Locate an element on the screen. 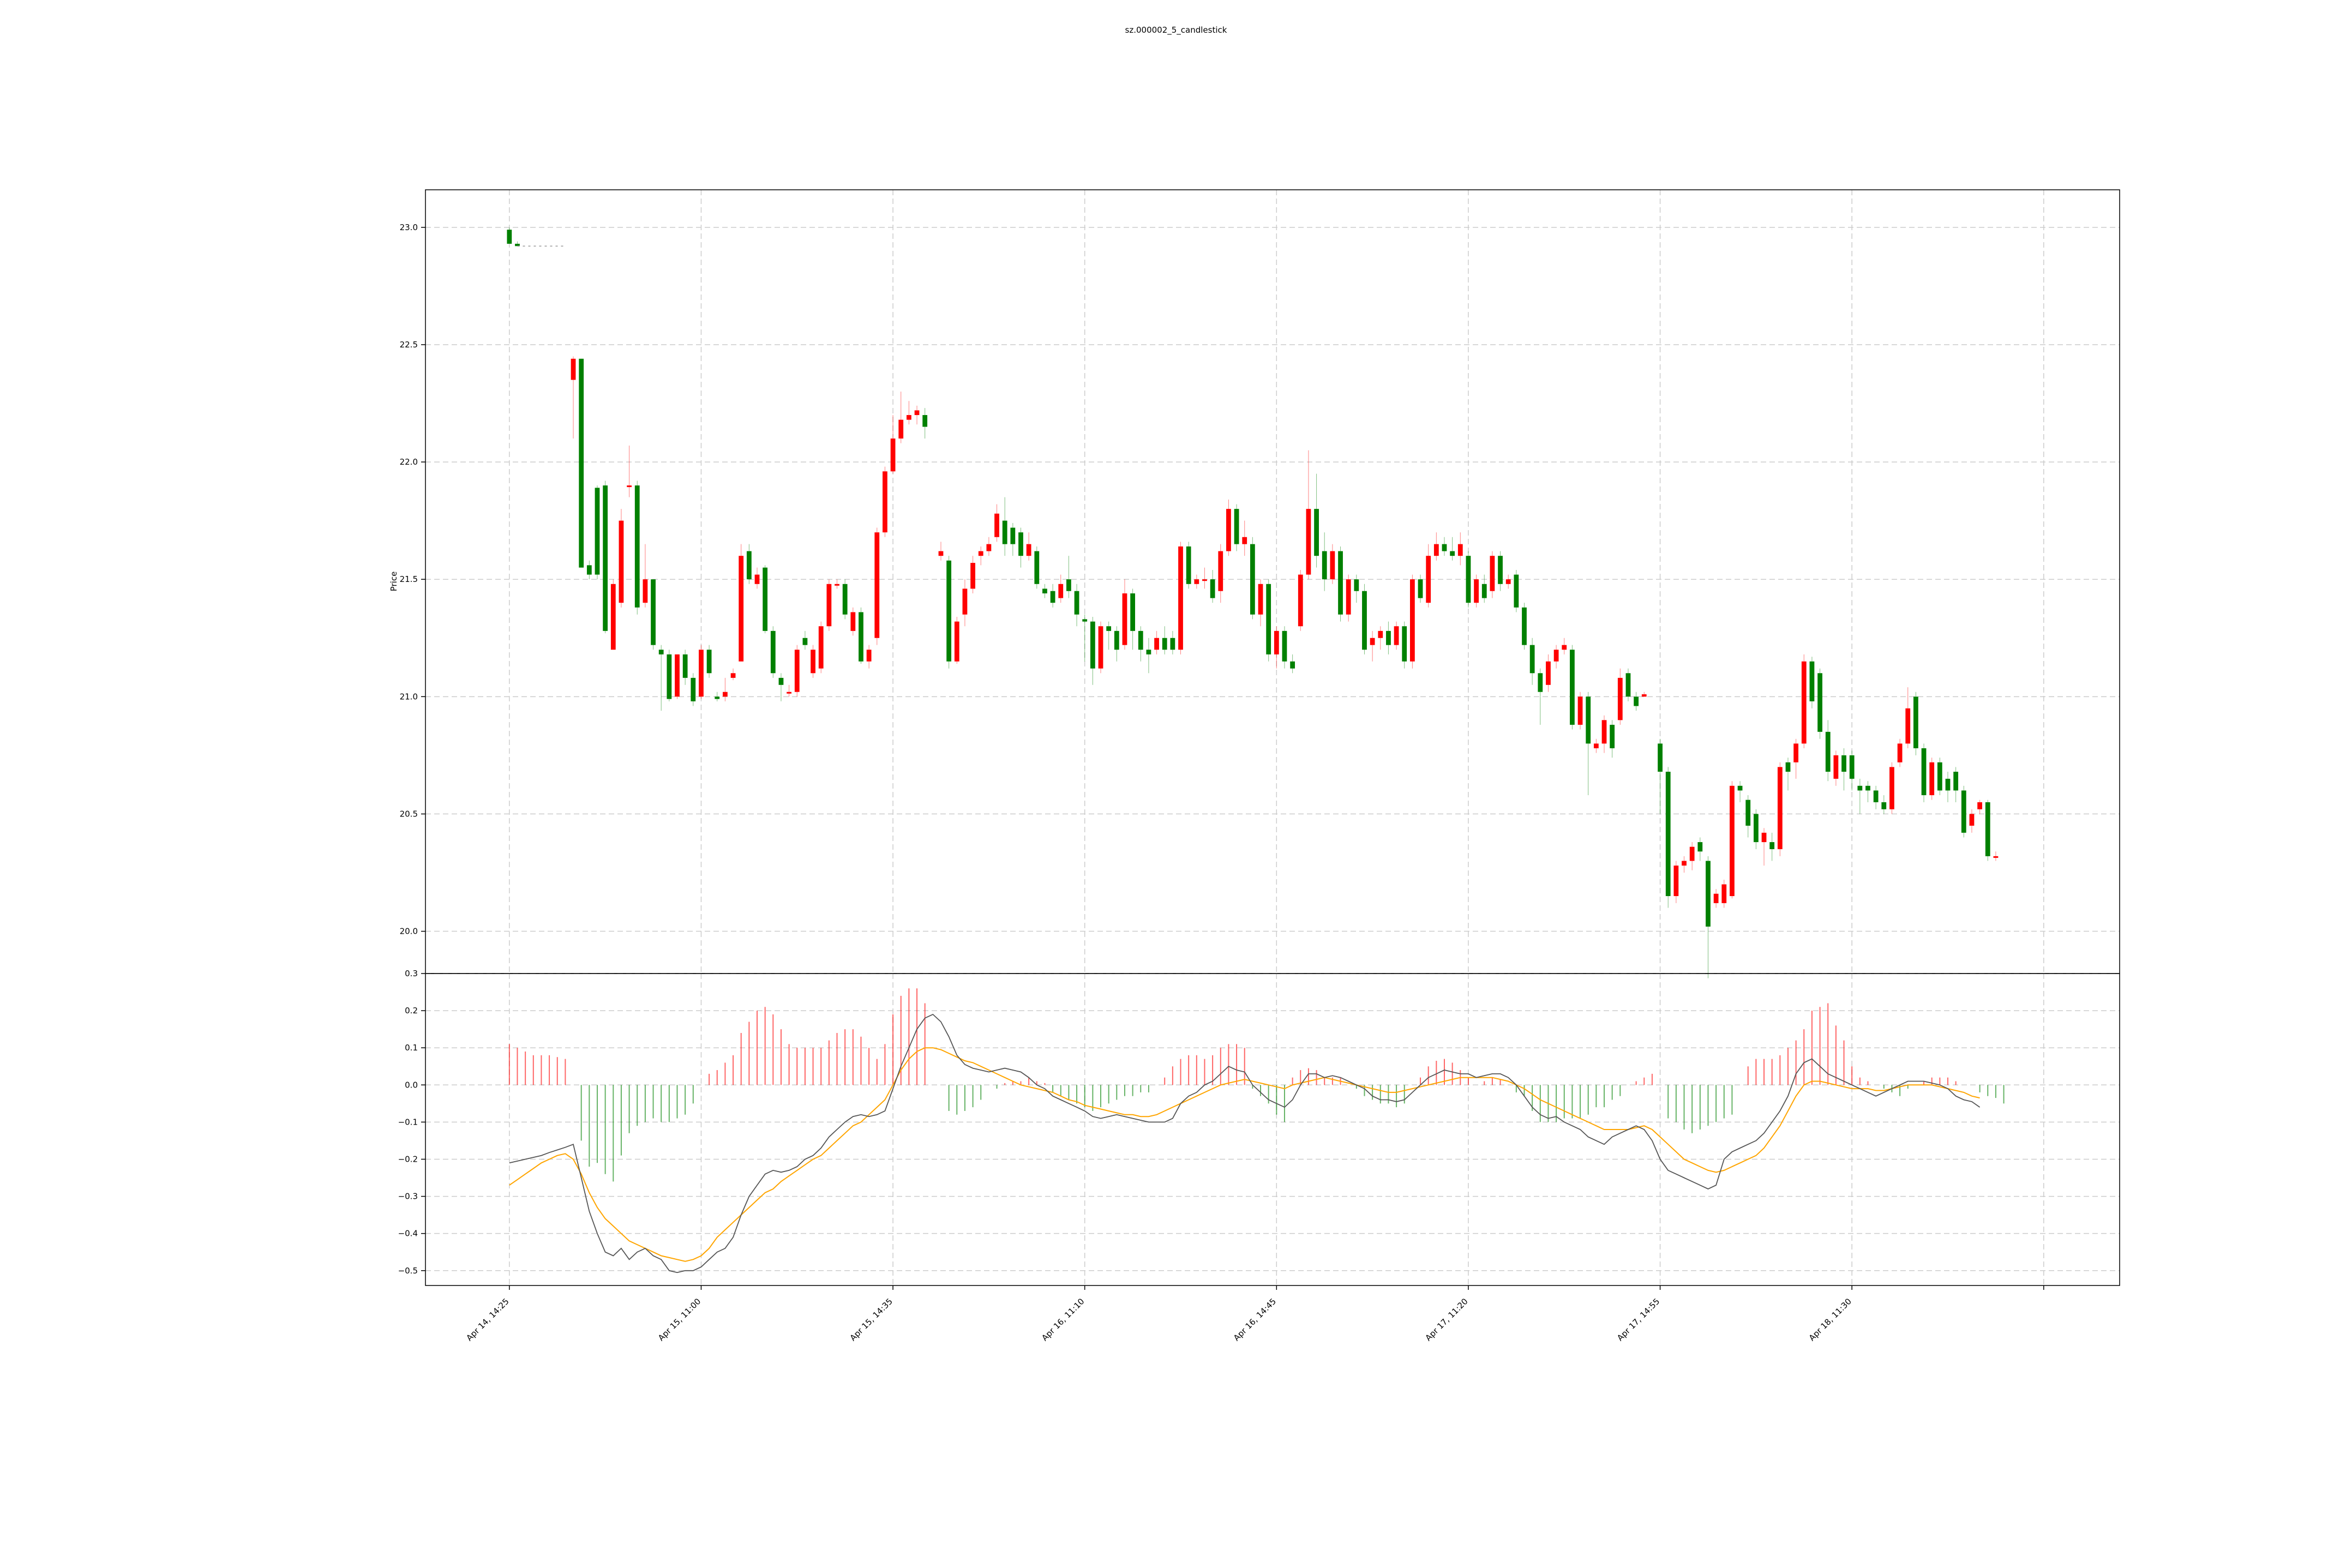 The width and height of the screenshot is (2352, 1568). price-y-axis: 20.0 20.5 21.0 21.5 22.0 22.5 23.0 is located at coordinates (412, 580).